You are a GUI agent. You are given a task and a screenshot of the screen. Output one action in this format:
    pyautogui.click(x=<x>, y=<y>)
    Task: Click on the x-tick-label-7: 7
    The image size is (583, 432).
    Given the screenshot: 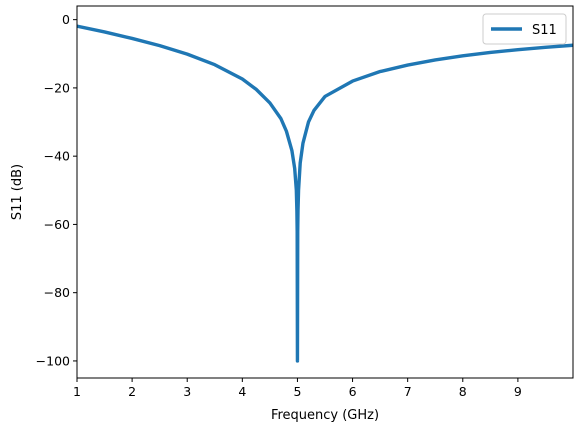 What is the action you would take?
    pyautogui.click(x=408, y=391)
    